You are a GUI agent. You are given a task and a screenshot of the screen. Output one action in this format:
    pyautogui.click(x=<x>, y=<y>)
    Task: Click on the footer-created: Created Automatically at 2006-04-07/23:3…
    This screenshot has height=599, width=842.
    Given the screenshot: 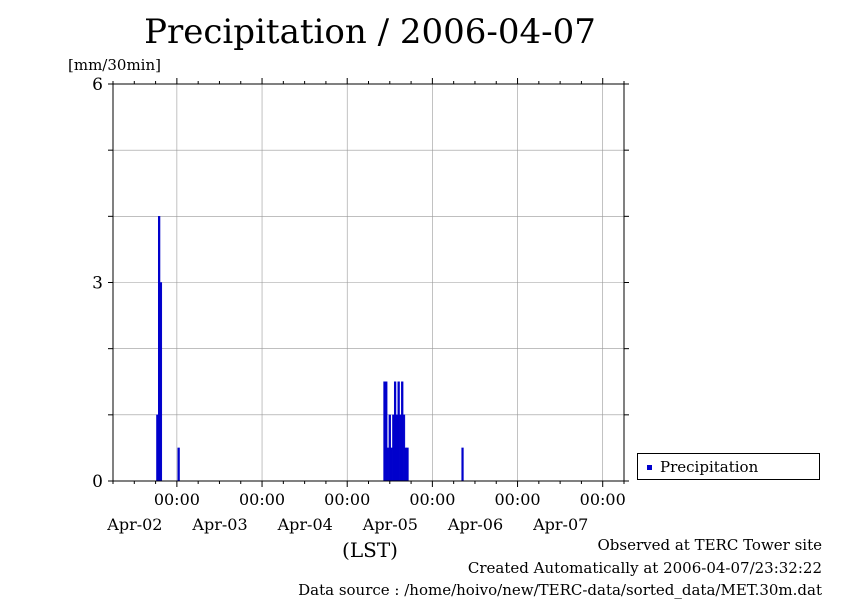 What is the action you would take?
    pyautogui.click(x=644, y=568)
    